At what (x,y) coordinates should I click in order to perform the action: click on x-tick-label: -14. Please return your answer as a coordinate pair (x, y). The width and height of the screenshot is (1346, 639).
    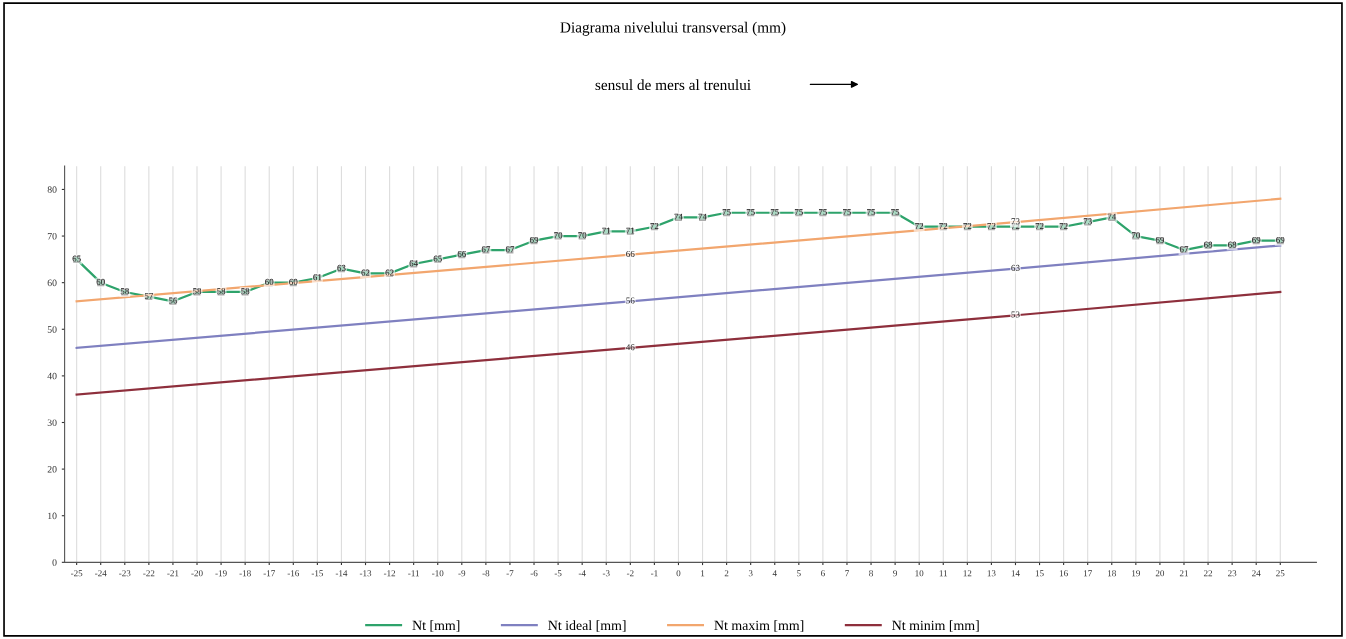
    Looking at the image, I should click on (341, 573).